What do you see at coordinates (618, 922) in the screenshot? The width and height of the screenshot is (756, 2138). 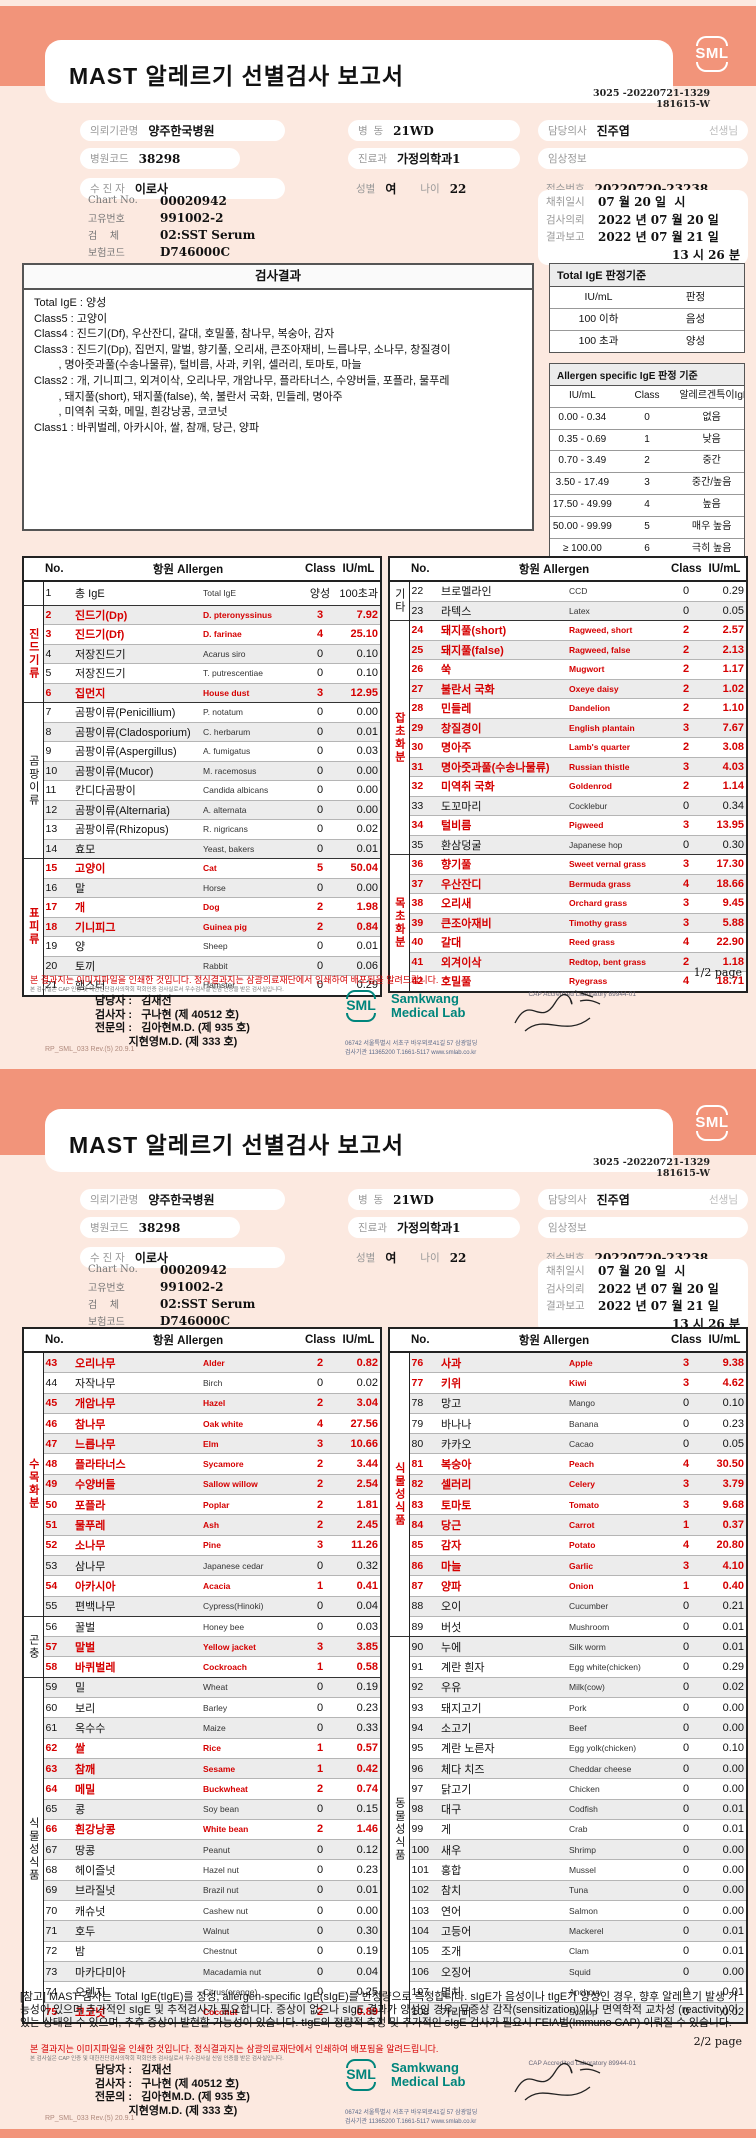 I see `cell-allergen-en: Timothy grass` at bounding box center [618, 922].